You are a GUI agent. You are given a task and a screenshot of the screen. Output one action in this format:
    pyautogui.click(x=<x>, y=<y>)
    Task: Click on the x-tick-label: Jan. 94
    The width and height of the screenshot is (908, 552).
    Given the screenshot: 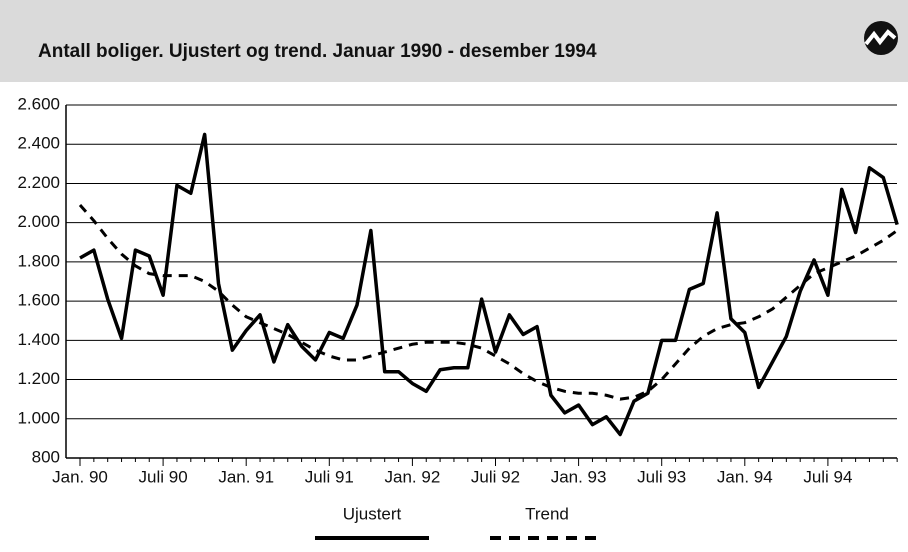 What is the action you would take?
    pyautogui.click(x=745, y=476)
    